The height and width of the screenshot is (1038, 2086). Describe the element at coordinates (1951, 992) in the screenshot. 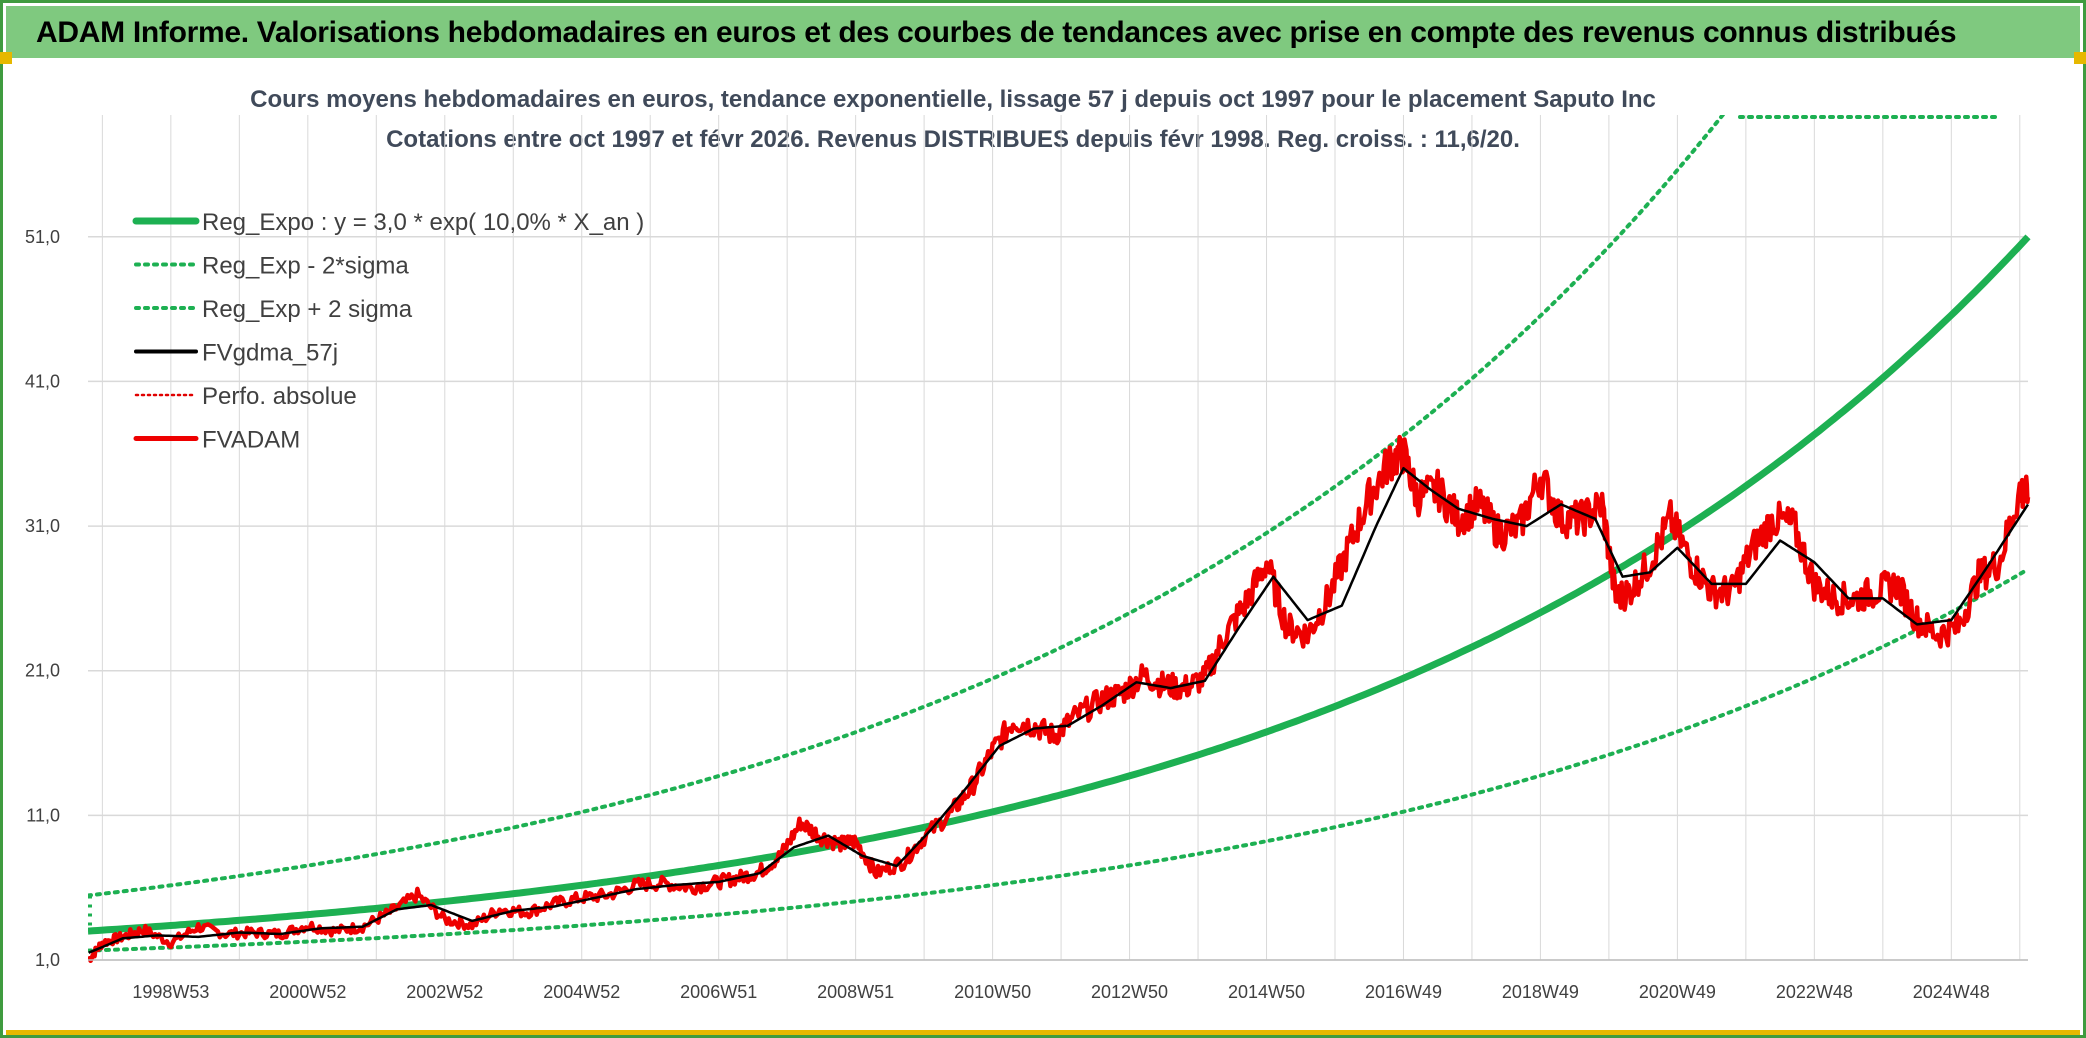

I see `x-tick-label: 2024W48` at that location.